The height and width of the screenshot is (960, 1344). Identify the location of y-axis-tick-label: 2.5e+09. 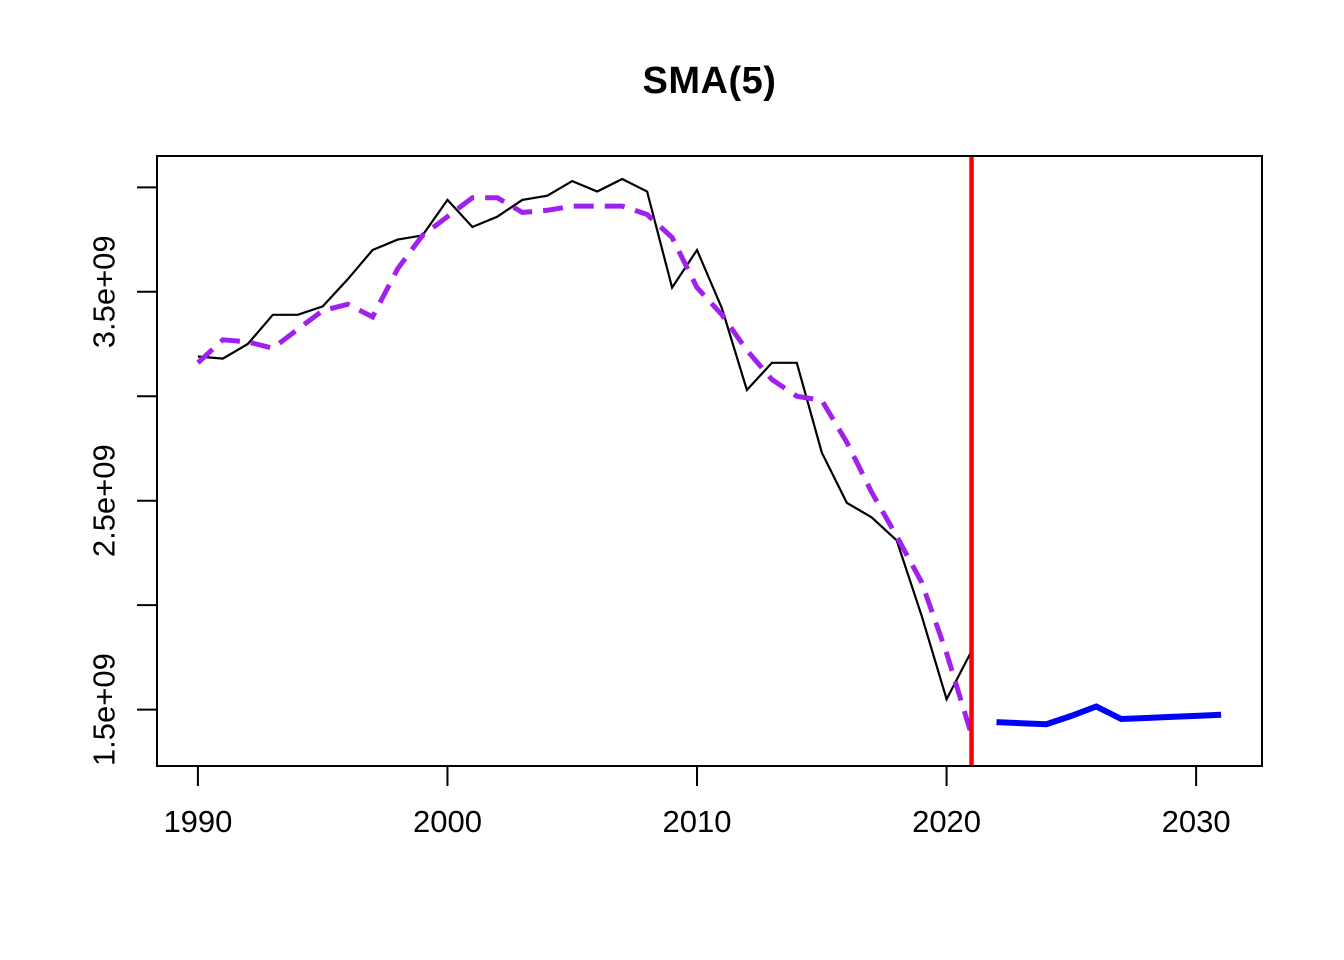
(104, 500).